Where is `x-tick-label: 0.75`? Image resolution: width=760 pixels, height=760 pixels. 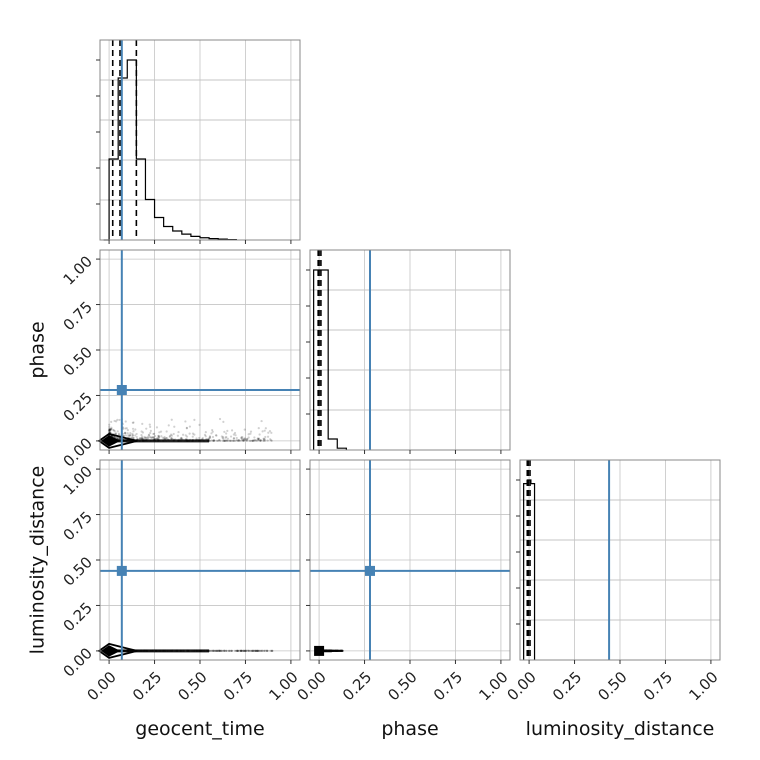
x-tick-label: 0.75 is located at coordinates (448, 686).